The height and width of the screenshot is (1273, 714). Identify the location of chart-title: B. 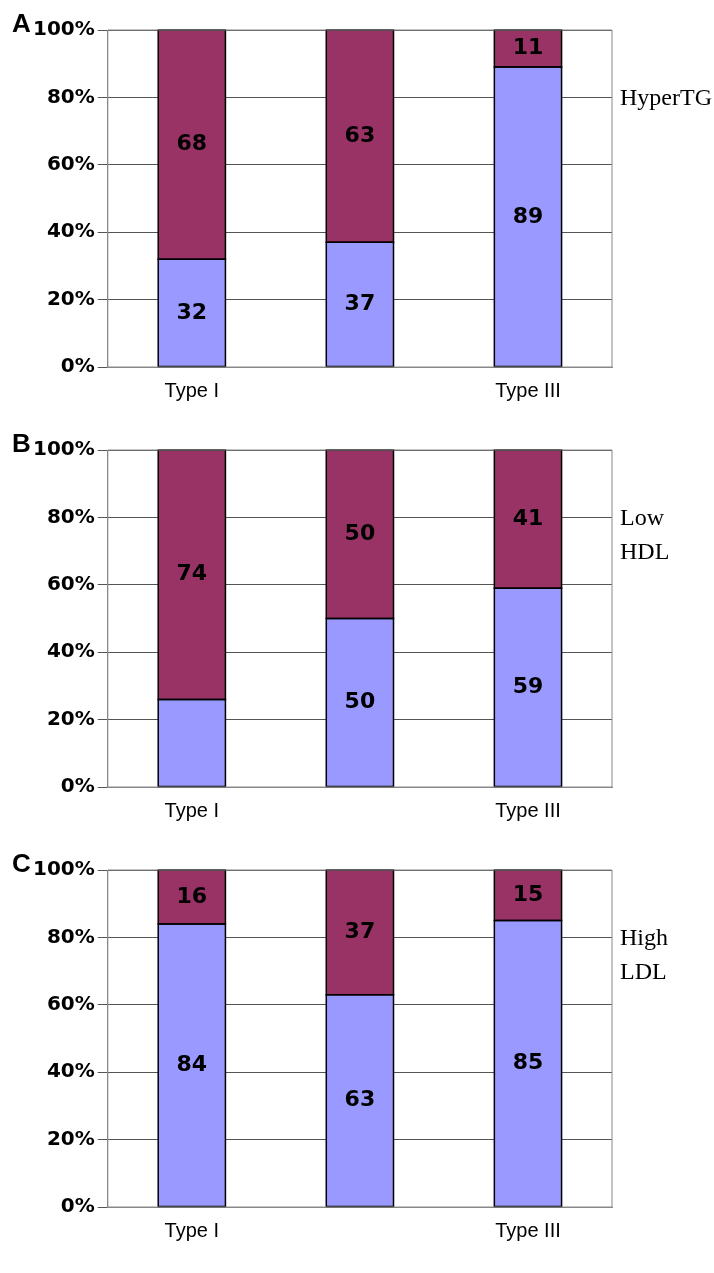
(21, 443).